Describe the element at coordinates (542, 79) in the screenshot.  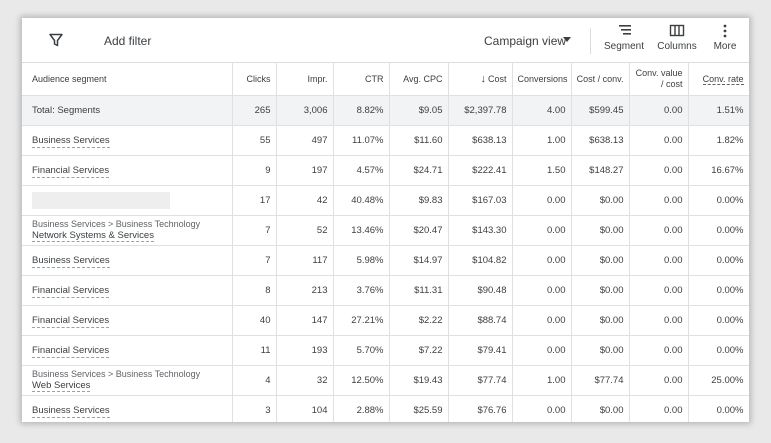
I see `header-conversions: Conversions` at that location.